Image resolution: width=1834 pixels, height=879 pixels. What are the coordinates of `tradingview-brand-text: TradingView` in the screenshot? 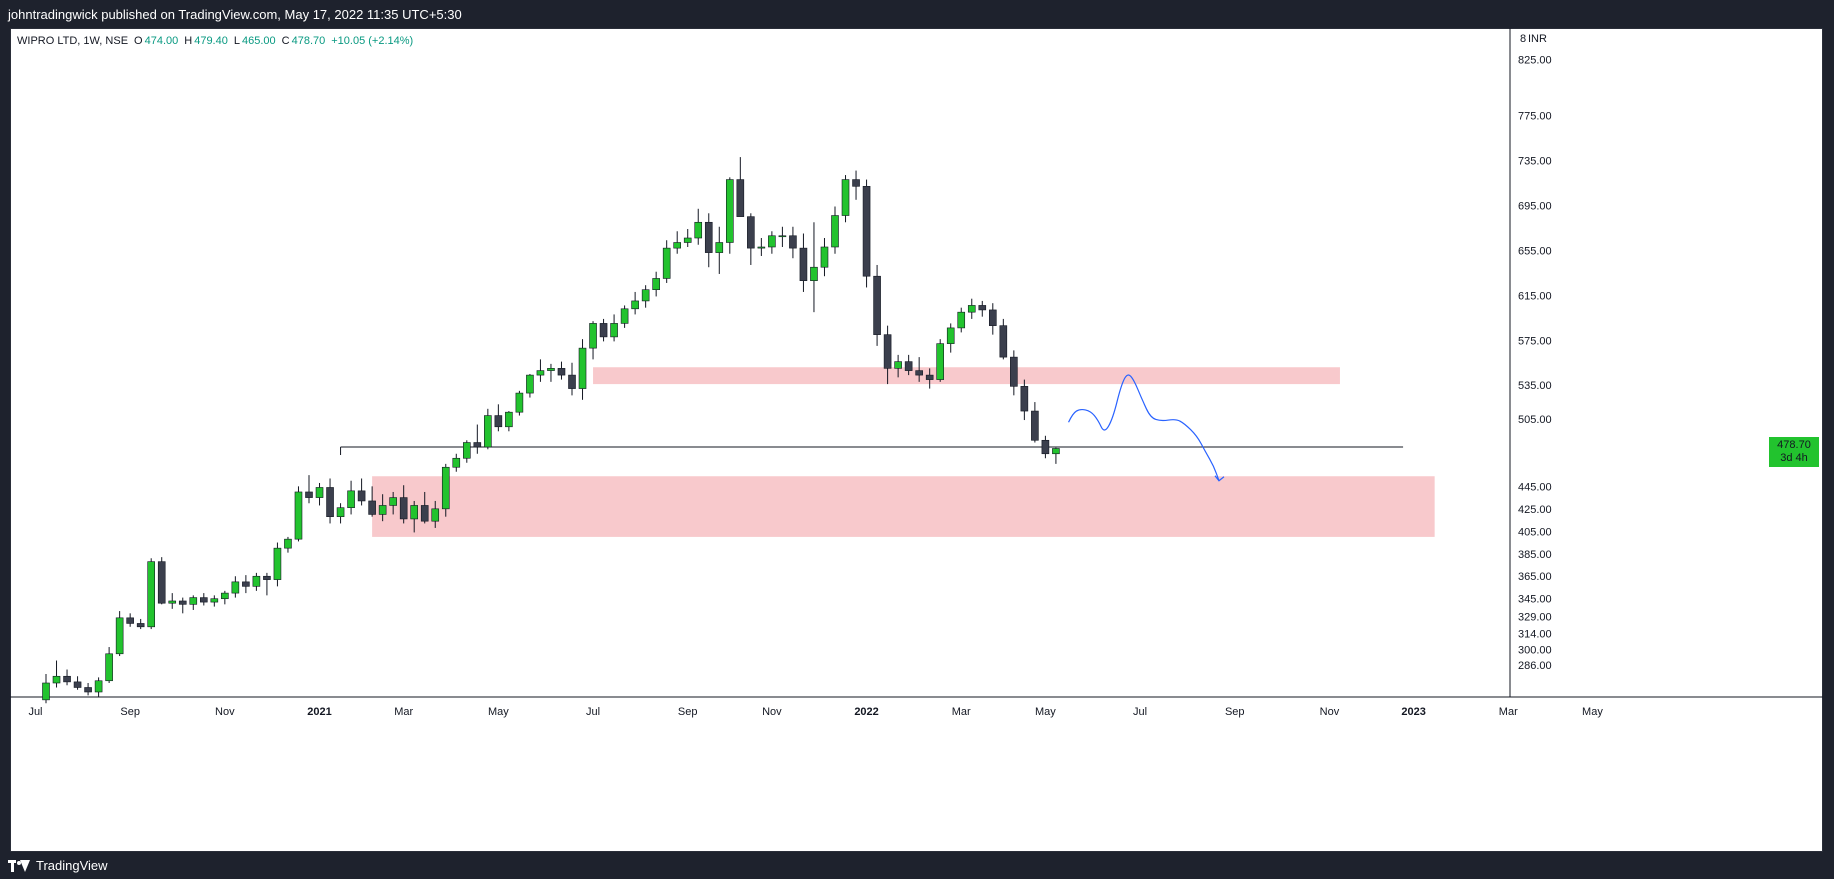 It's located at (72, 865).